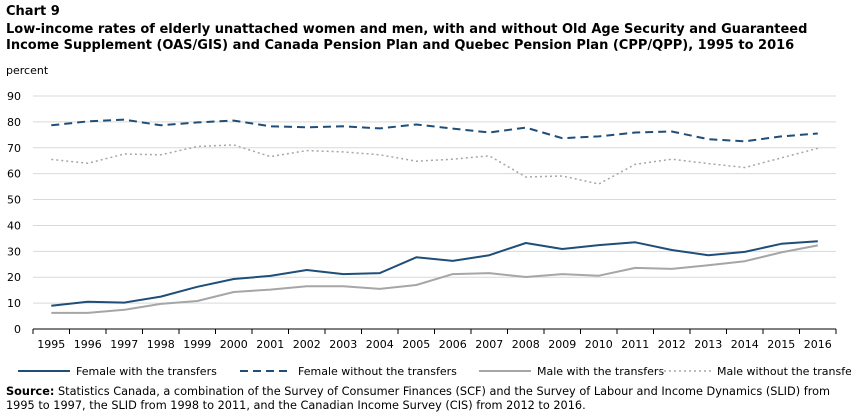 The image size is (851, 416). Describe the element at coordinates (124, 344) in the screenshot. I see `x-tick-label: 1997` at that location.